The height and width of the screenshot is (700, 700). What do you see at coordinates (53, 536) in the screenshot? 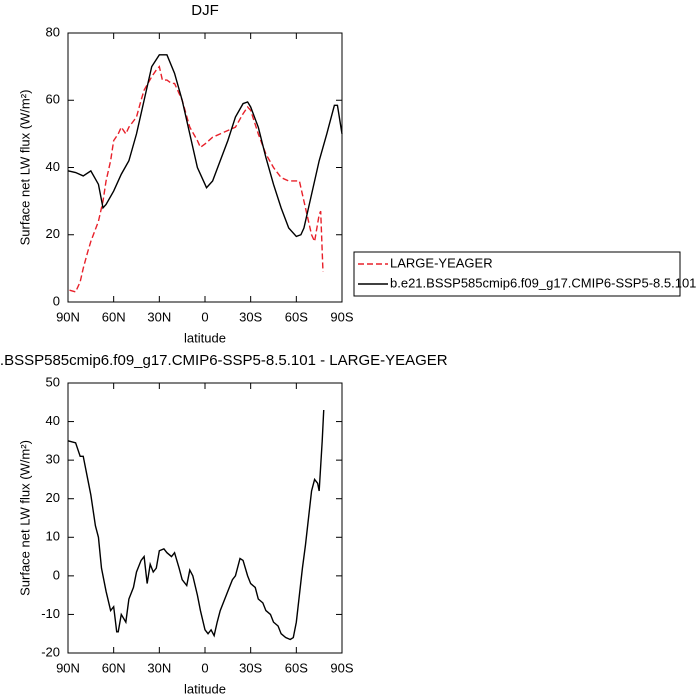
I see `y-tick-label: 10` at bounding box center [53, 536].